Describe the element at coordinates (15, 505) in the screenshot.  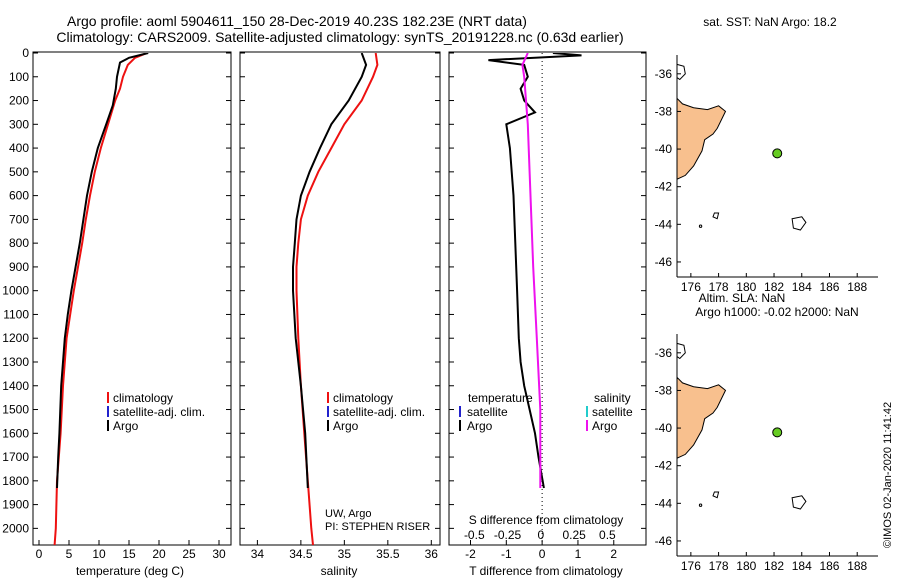
I see `depth-tick-label: 1900` at that location.